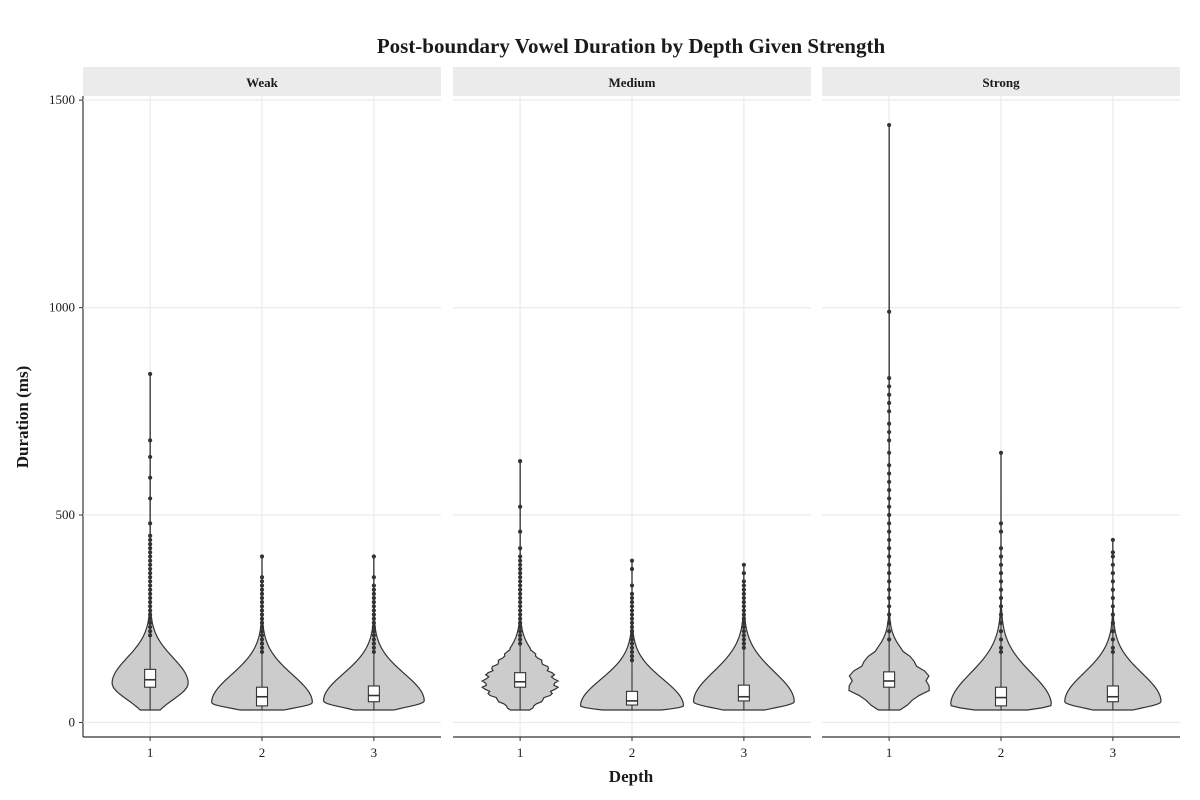  I want to click on facet-strip-label: Strong, so click(1001, 82).